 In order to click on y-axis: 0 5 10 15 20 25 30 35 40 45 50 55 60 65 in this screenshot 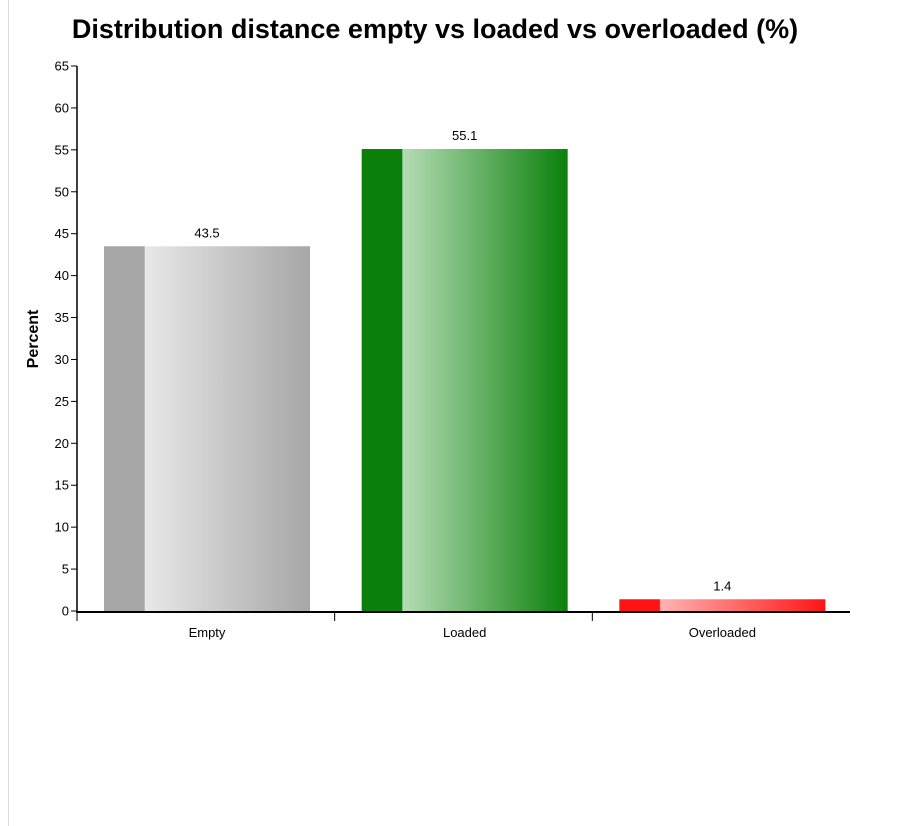, I will do `click(66, 339)`.